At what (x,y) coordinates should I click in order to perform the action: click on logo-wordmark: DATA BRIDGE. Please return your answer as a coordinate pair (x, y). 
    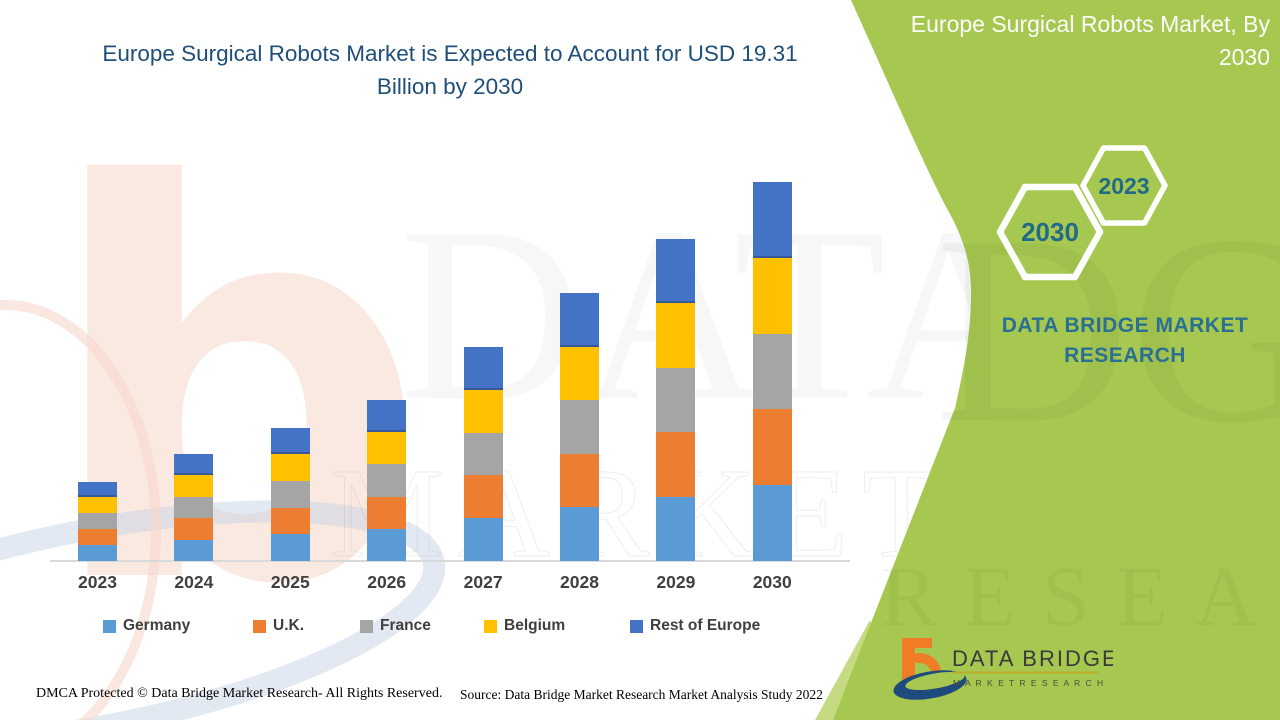
    Looking at the image, I should click on (1032, 658).